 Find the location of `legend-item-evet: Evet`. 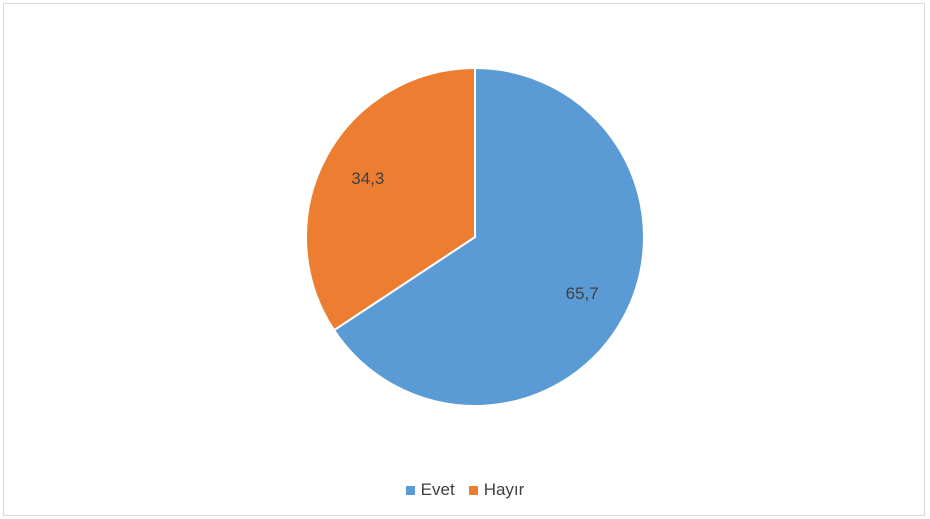

legend-item-evet: Evet is located at coordinates (430, 490).